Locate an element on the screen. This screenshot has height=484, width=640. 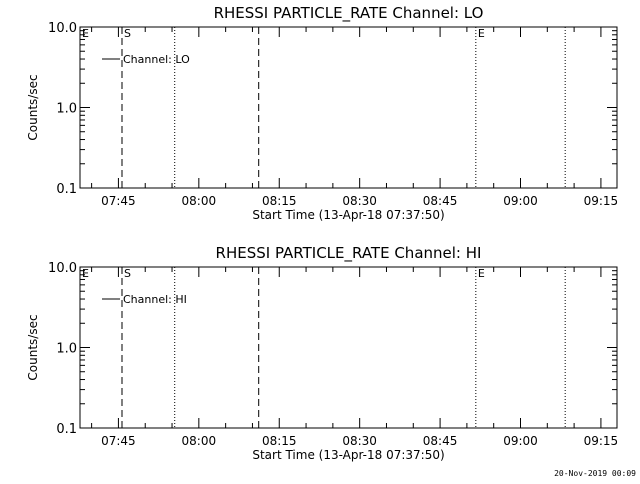
chart-title: RHESSI PARTICLE_RATE Channel: LO is located at coordinates (349, 13).